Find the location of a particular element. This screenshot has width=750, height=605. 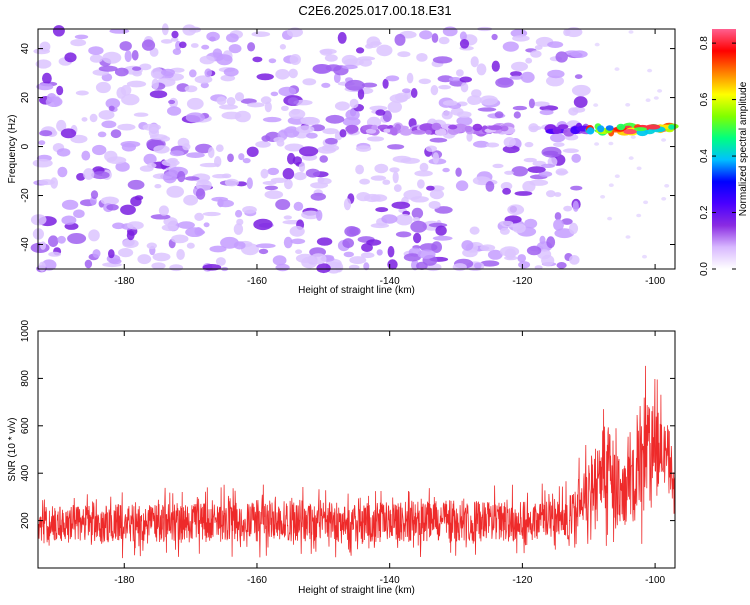

y-tick-label: 600 is located at coordinates (25, 425).